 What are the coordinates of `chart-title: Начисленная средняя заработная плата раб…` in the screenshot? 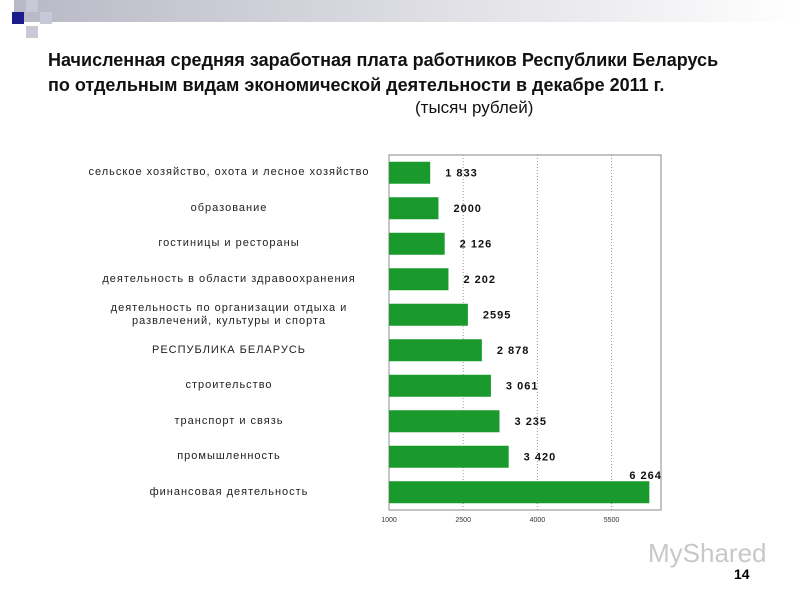 It's located at (383, 72).